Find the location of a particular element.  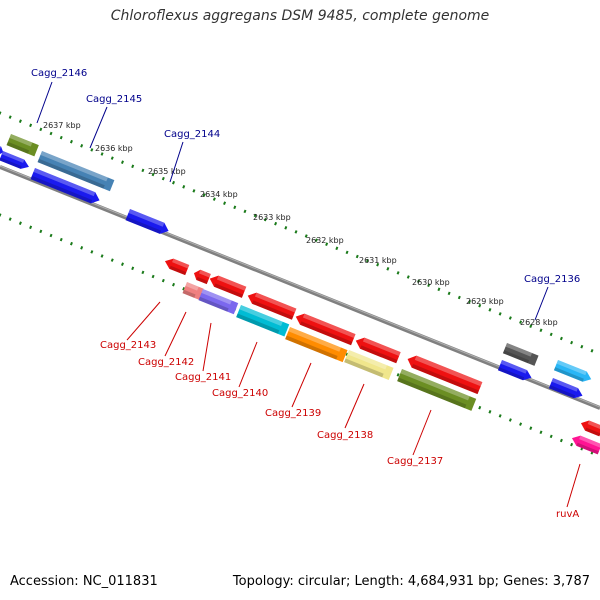

gene-label: Cagg_2140 is located at coordinates (240, 393).